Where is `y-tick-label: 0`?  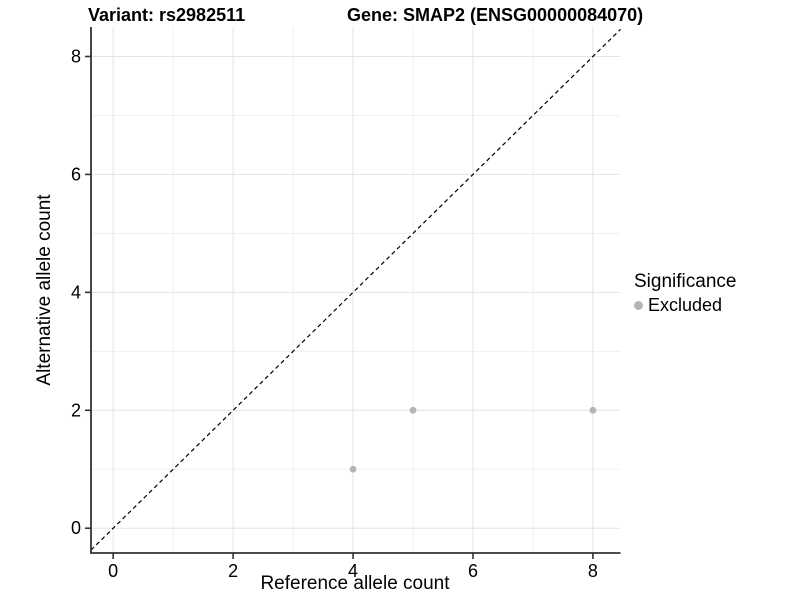
y-tick-label: 0 is located at coordinates (76, 528).